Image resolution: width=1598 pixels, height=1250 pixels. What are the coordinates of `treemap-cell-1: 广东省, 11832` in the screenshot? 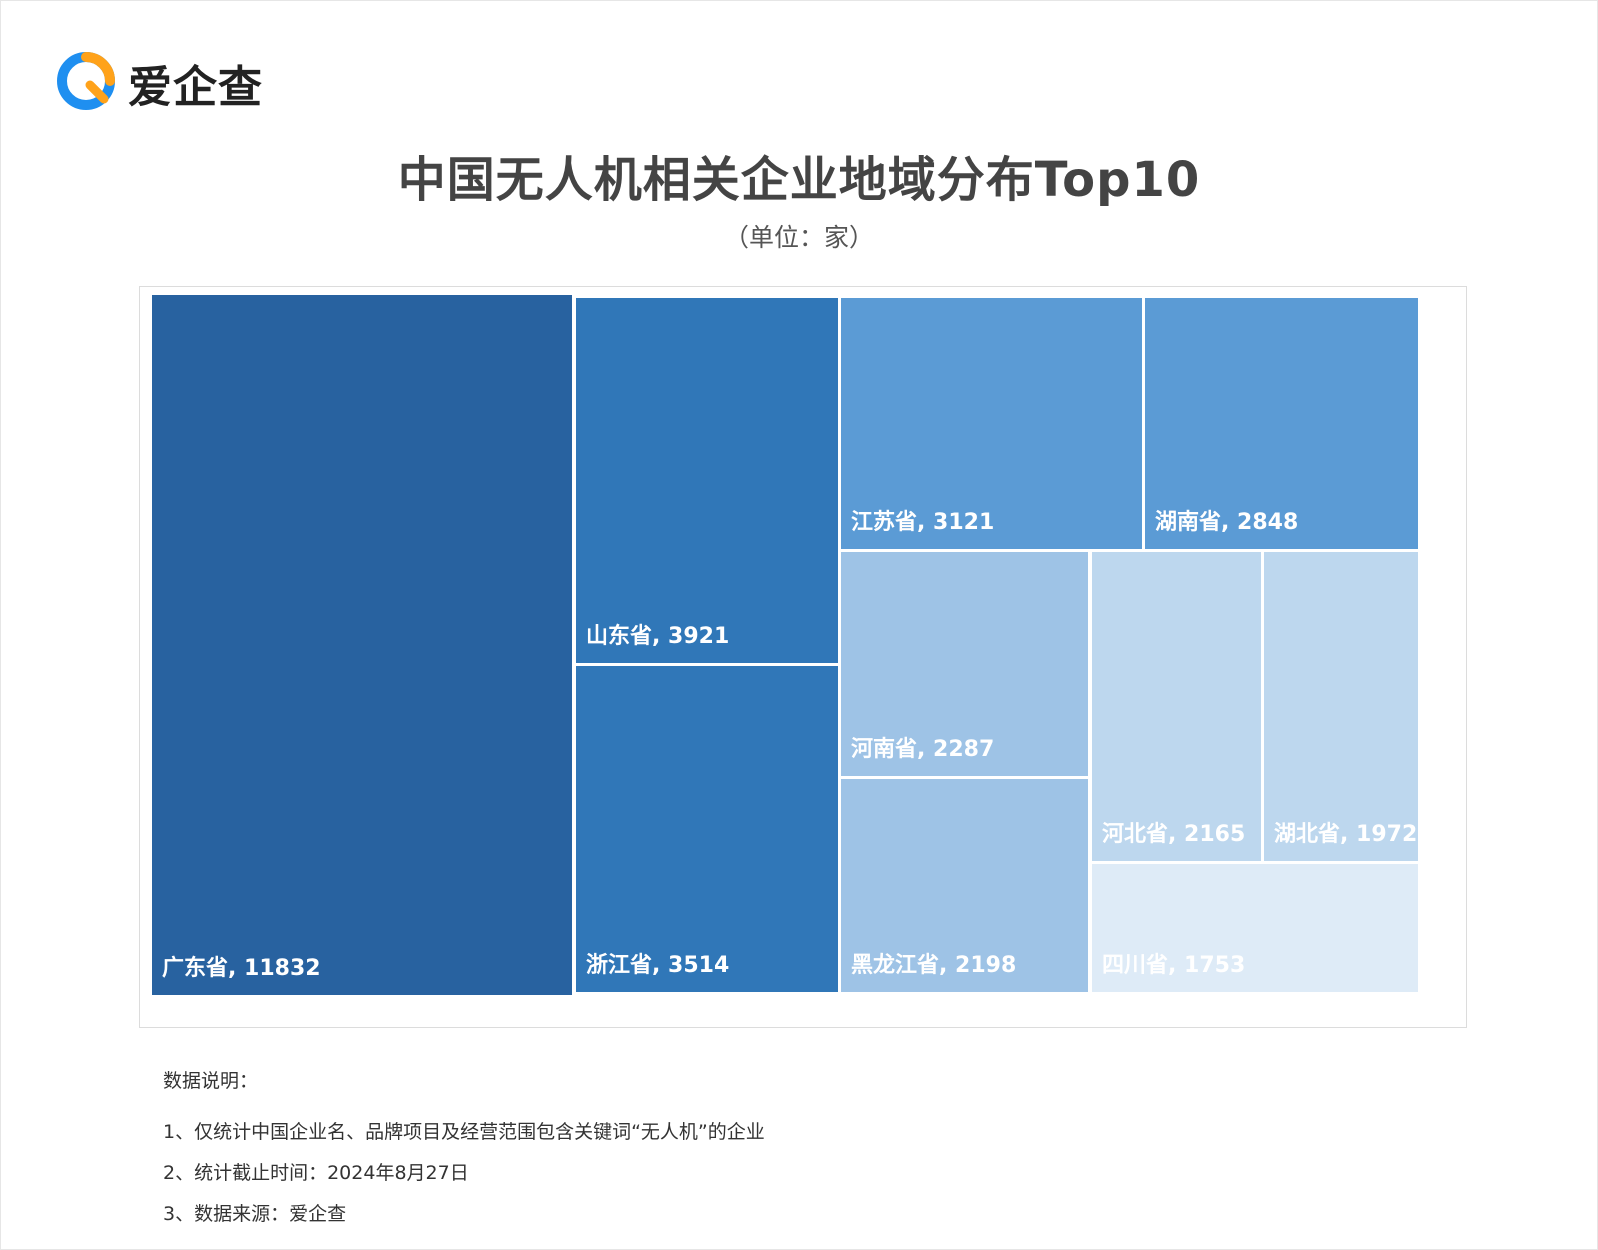 It's located at (362, 645).